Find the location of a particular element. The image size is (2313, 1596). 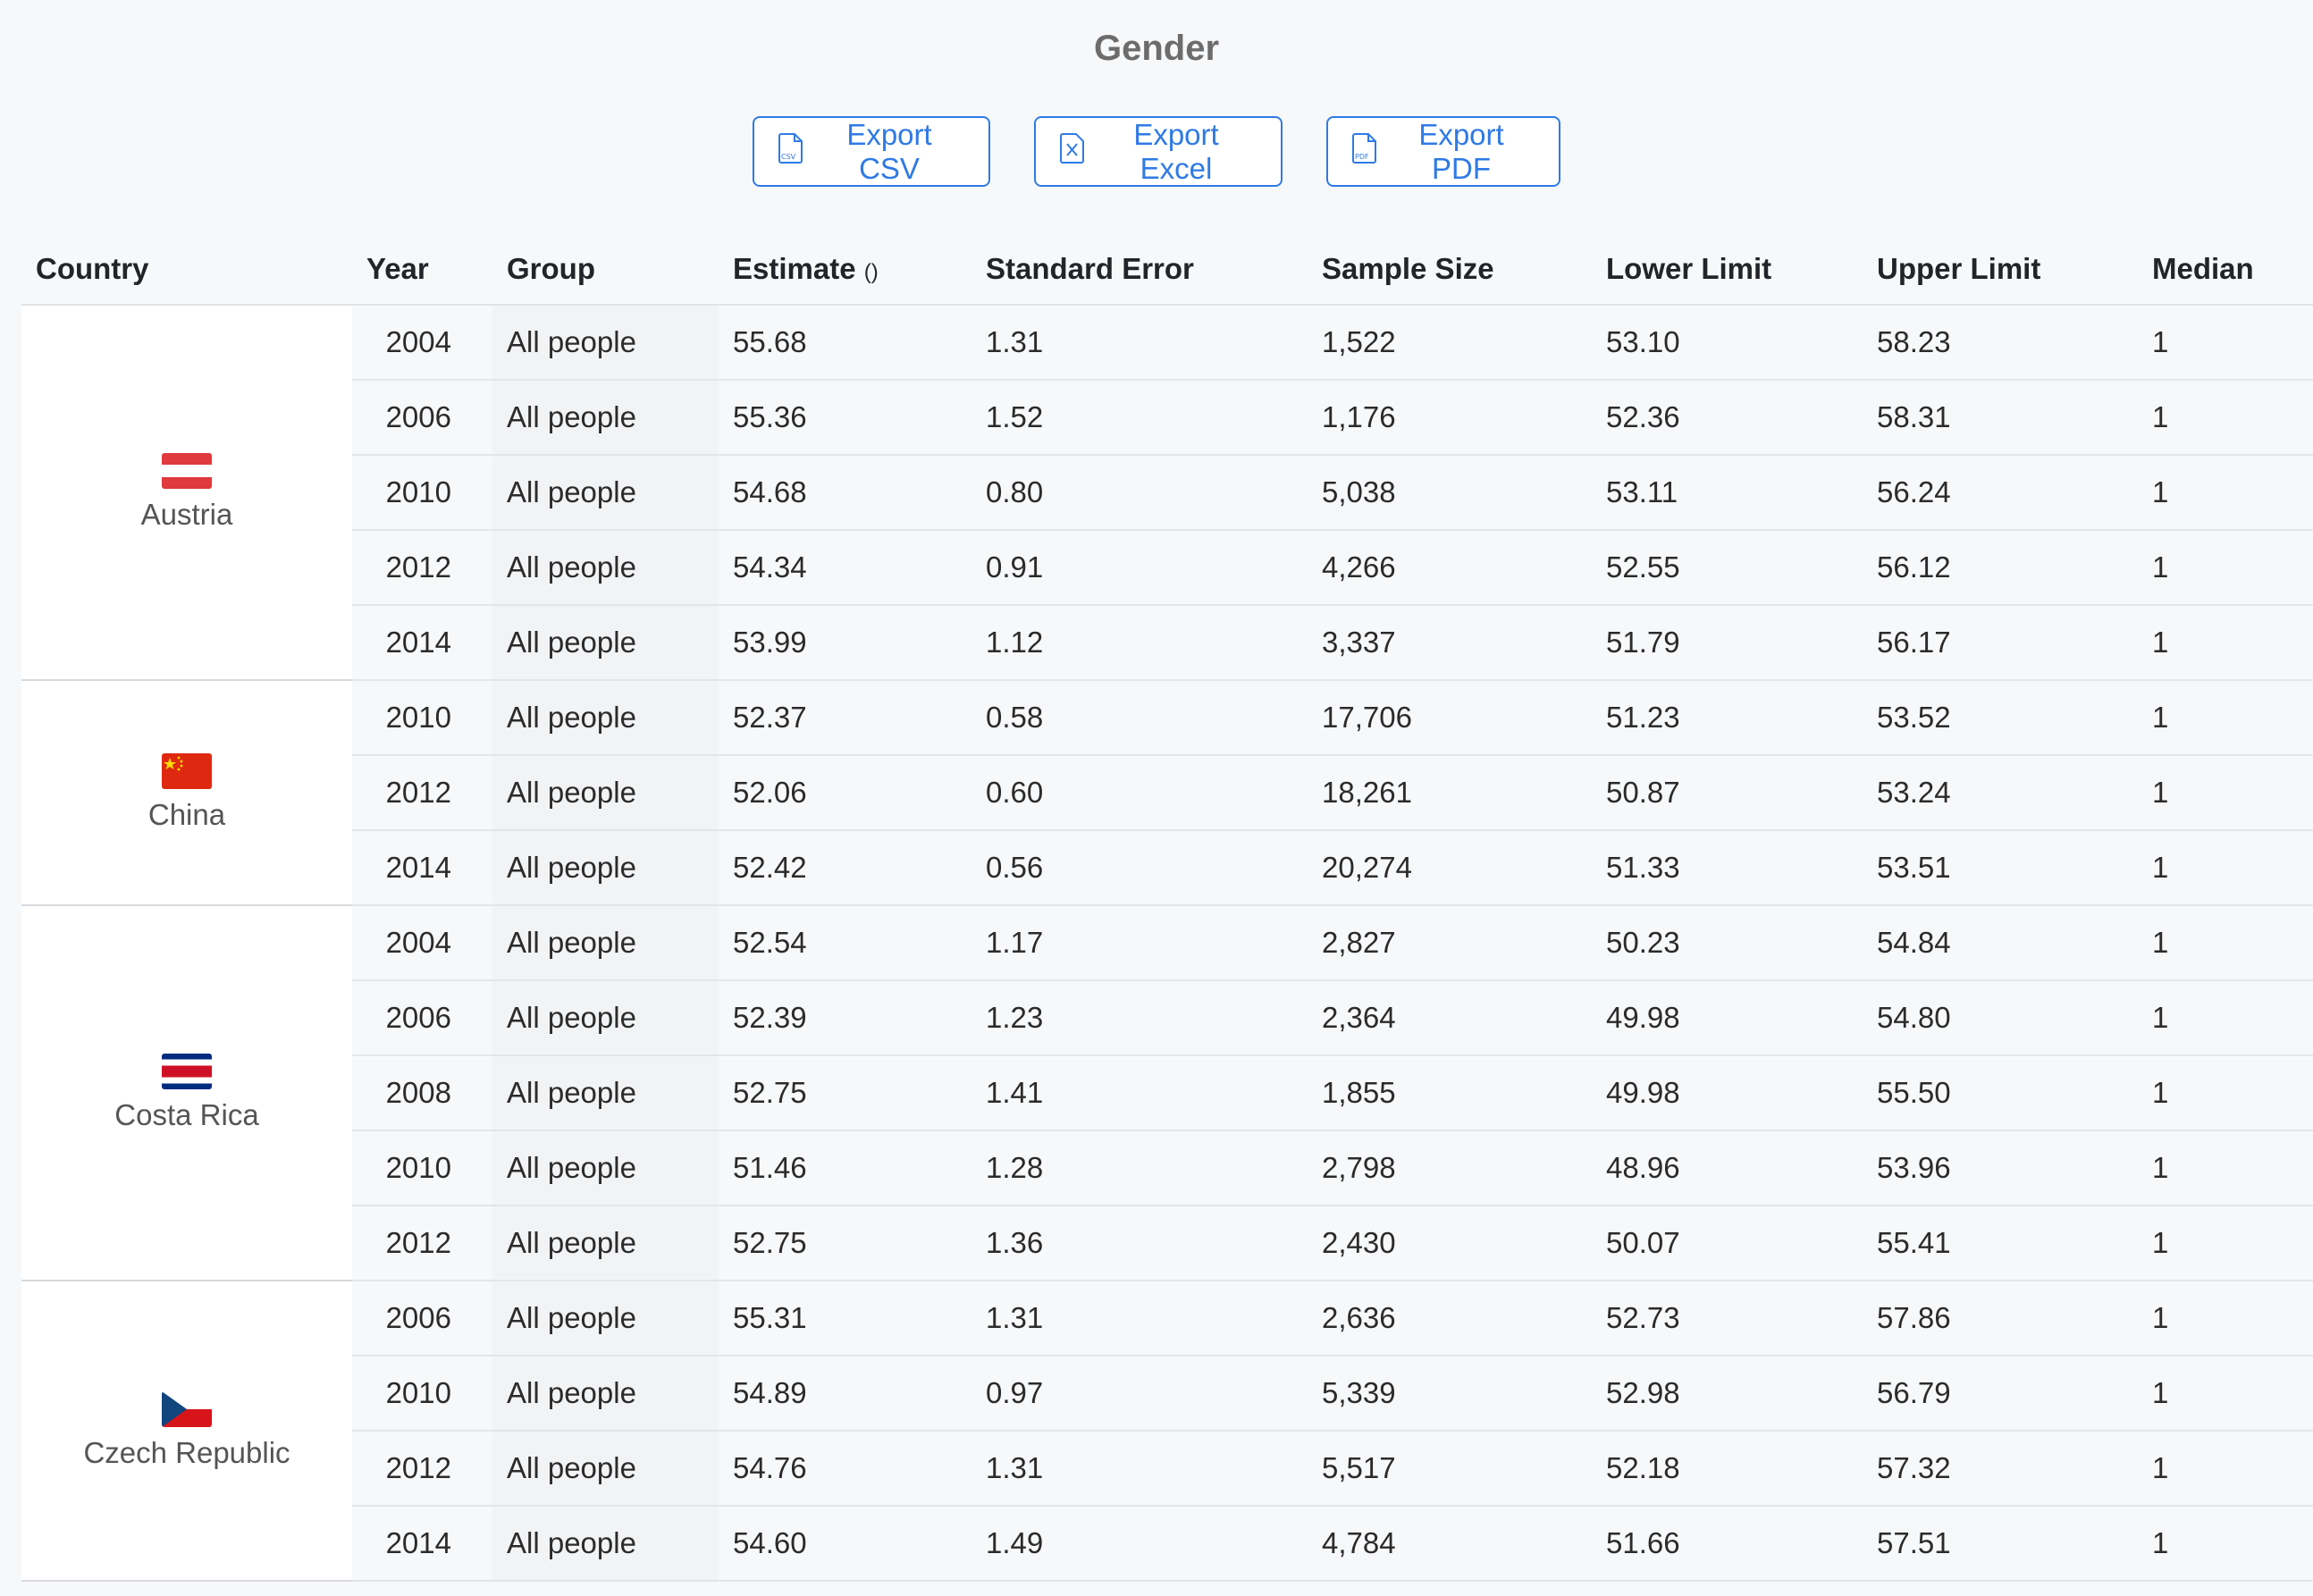

cell-upper-limit: 57.32 is located at coordinates (2000, 1469).